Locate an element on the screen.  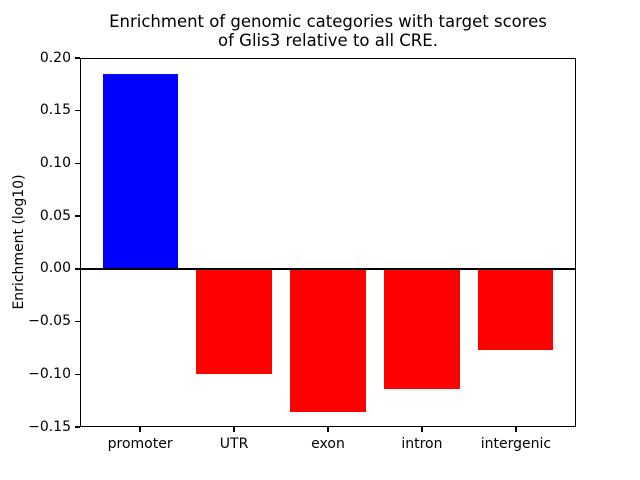
x-tick-label-intron: intron is located at coordinates (422, 444).